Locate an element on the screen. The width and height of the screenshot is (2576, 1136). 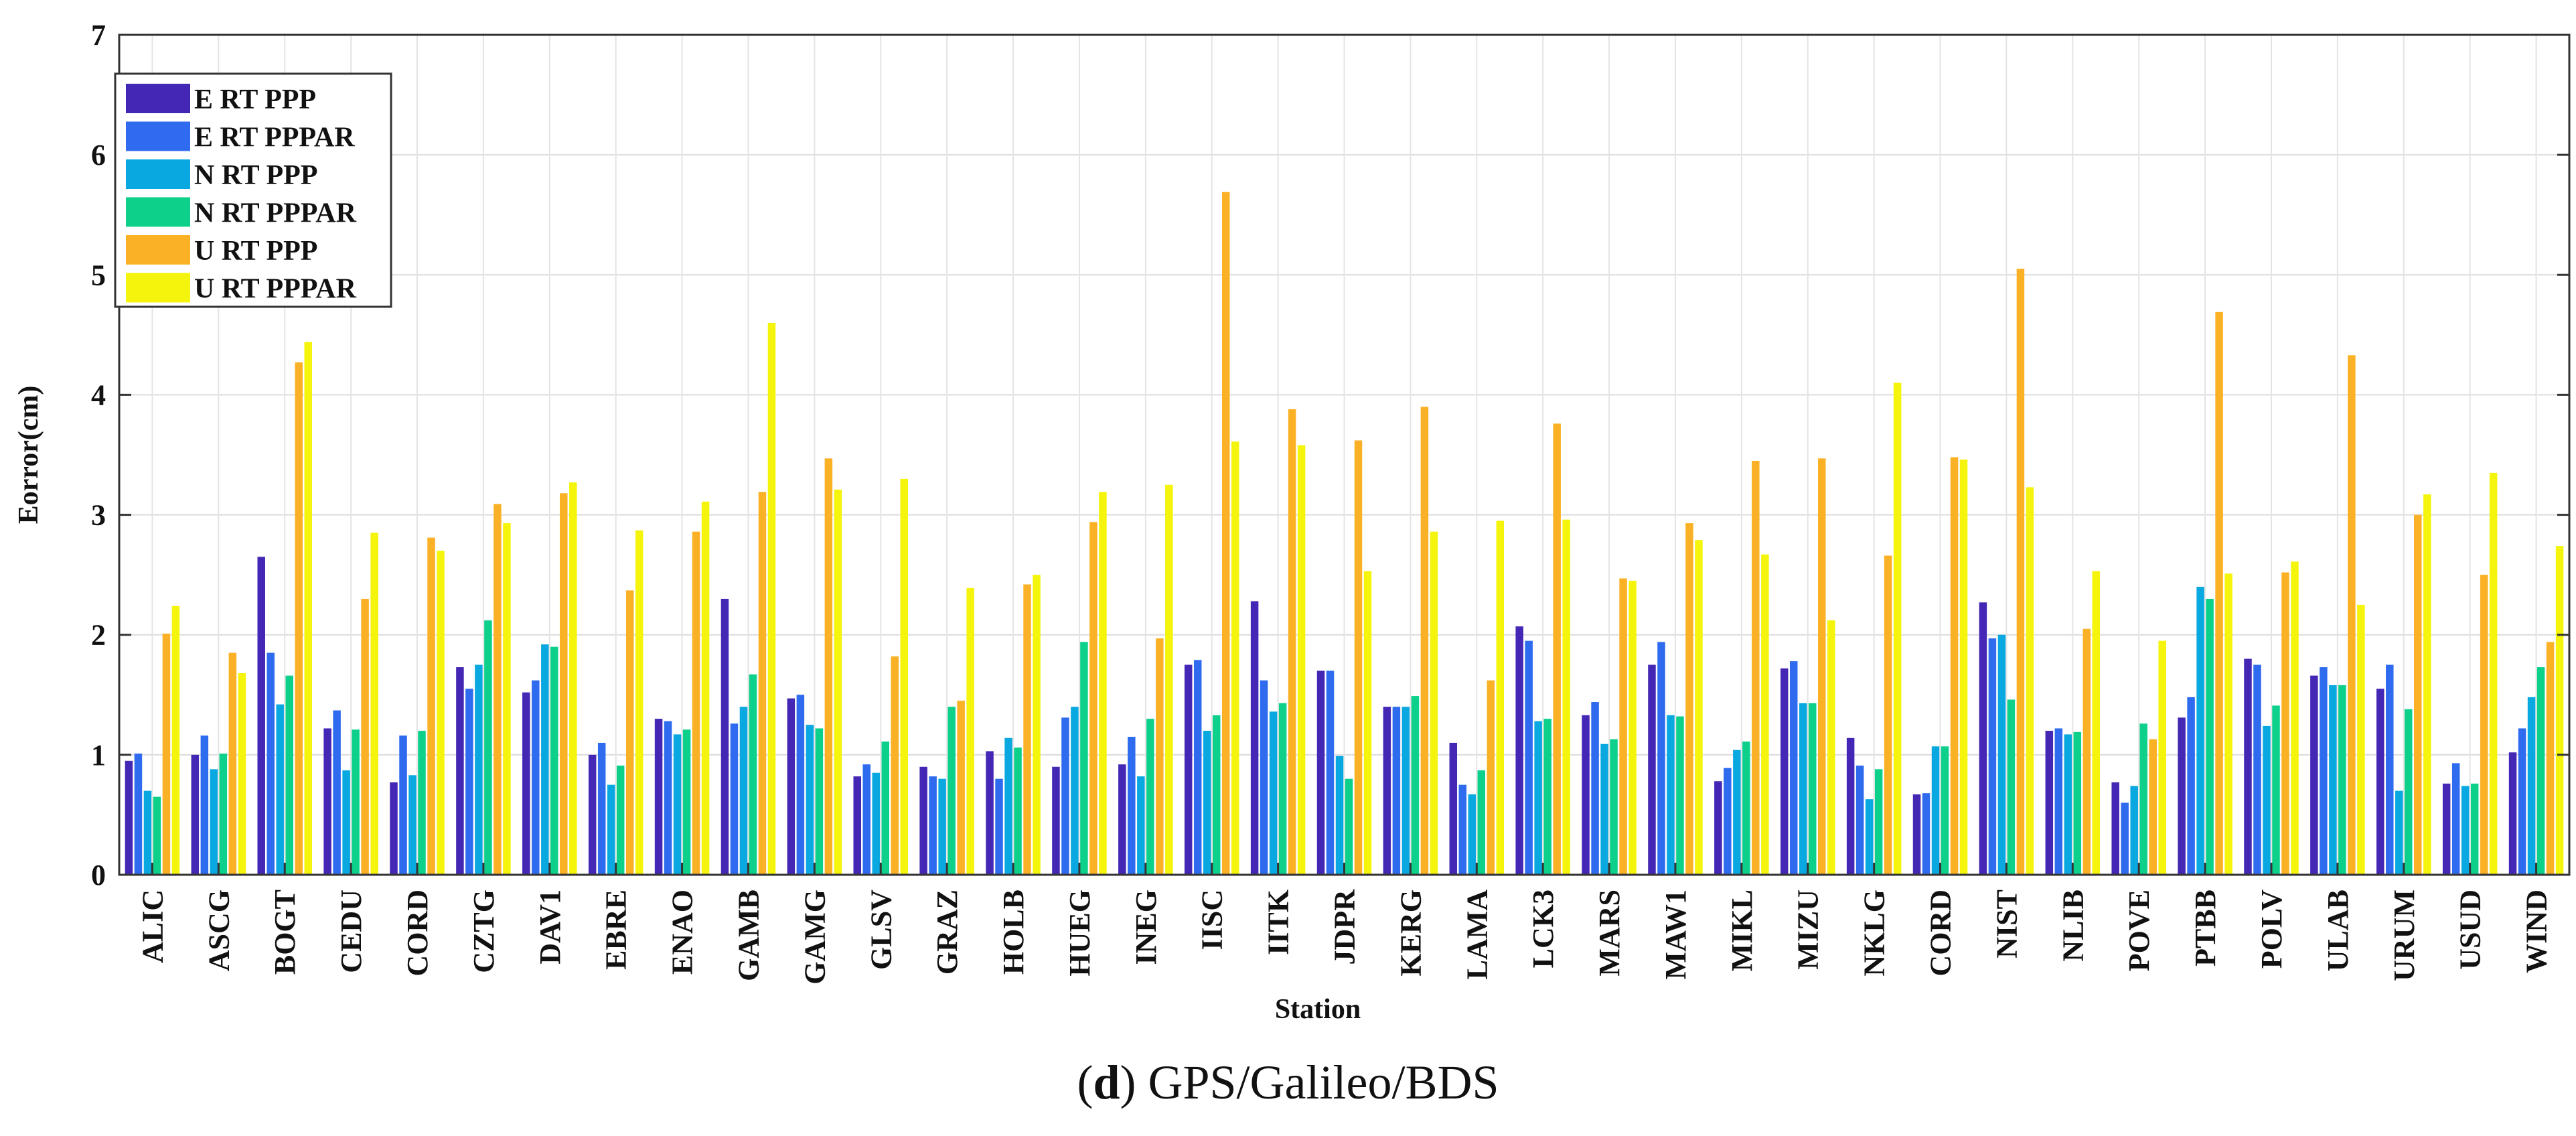
x-tick-label: CORD is located at coordinates (418, 933).